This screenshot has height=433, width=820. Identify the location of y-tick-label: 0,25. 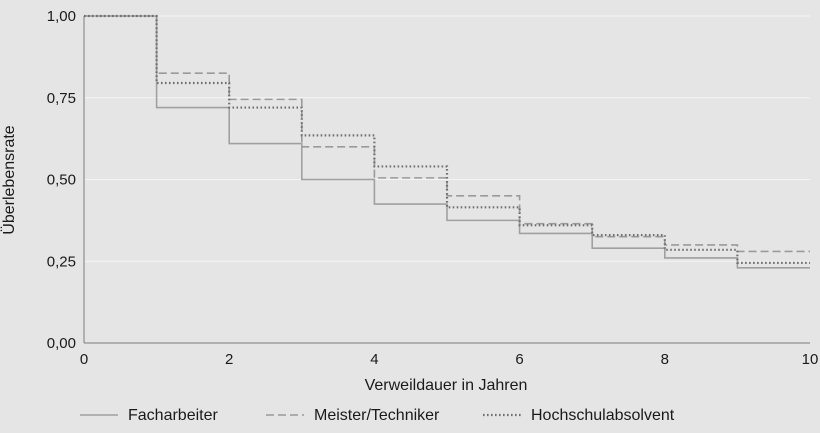
(61, 261).